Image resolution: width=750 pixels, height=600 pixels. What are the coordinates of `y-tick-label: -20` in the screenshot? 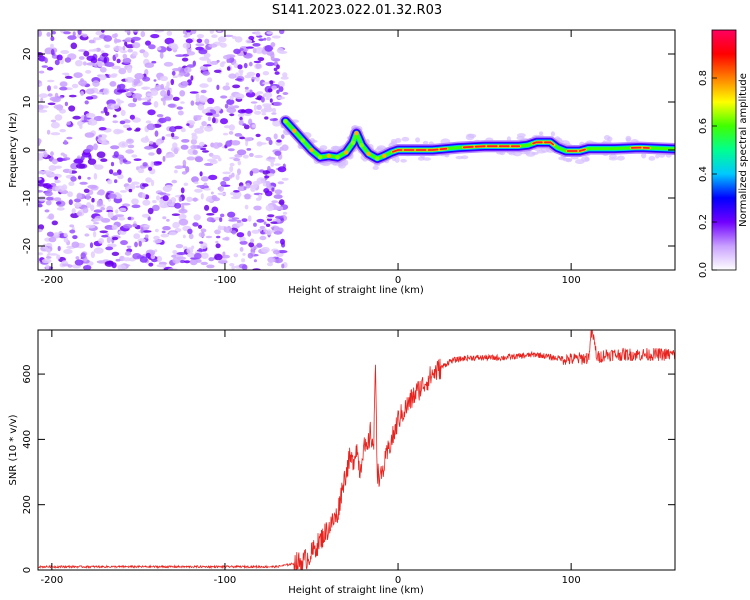 It's located at (27, 246).